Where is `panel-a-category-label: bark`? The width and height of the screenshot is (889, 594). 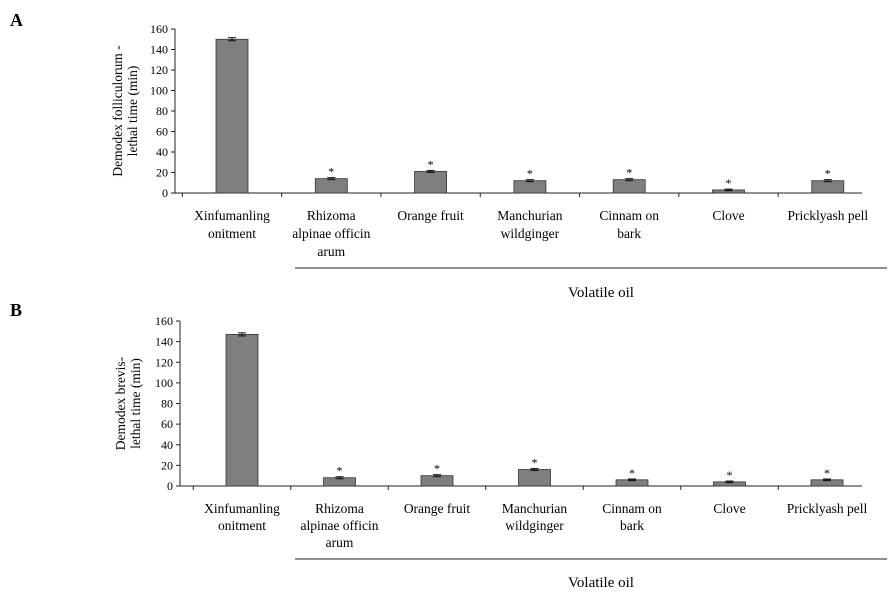
panel-a-category-label: bark is located at coordinates (629, 233).